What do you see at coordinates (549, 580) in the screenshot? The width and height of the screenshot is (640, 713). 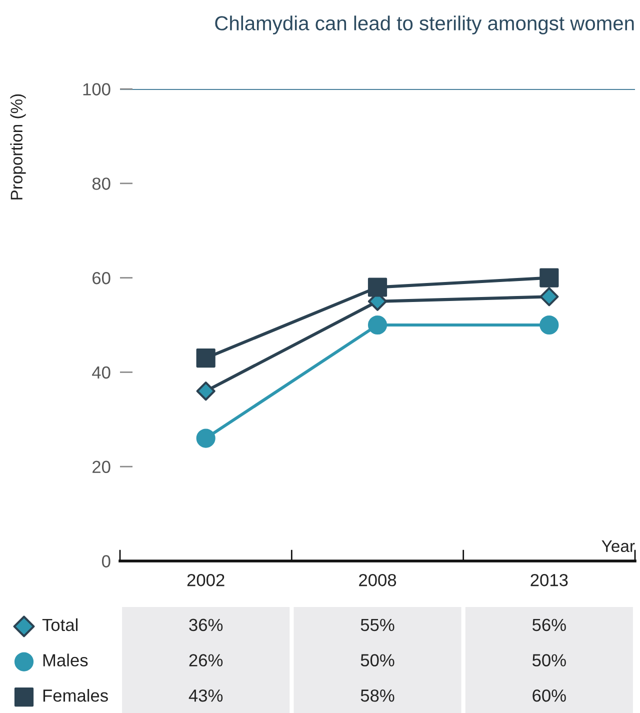 I see `x-tick-label: 2013` at bounding box center [549, 580].